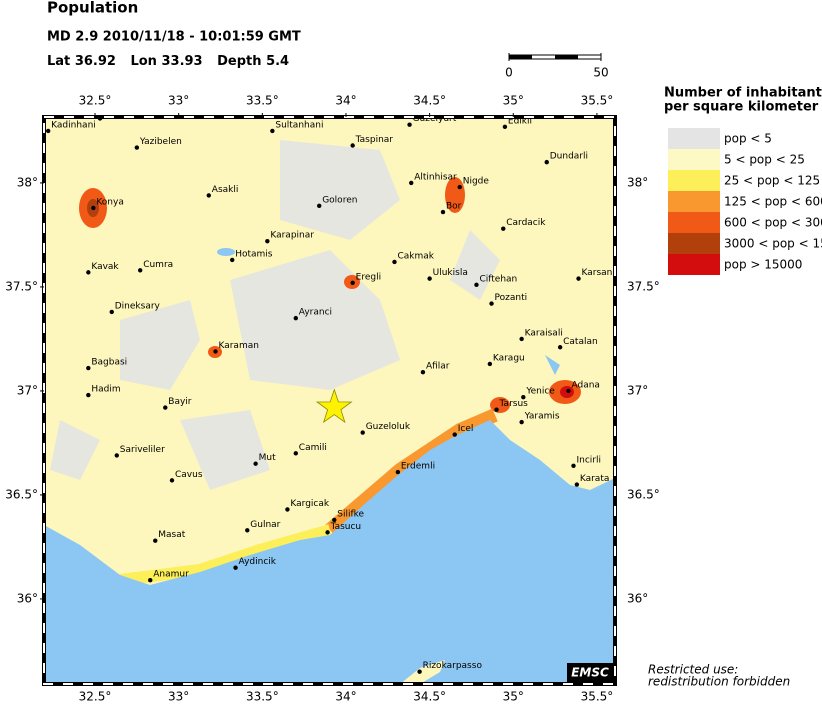  I want to click on credit-box, so click(590, 672).